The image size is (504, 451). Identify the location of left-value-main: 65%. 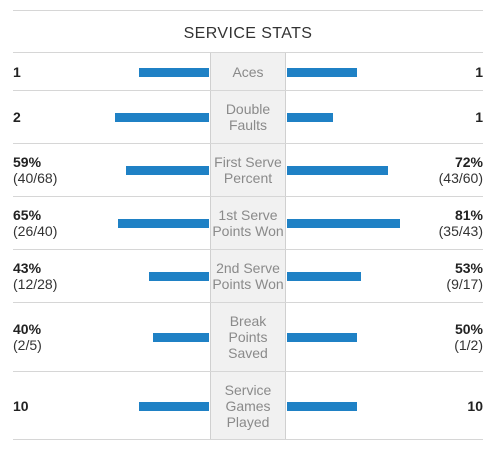
(27, 215).